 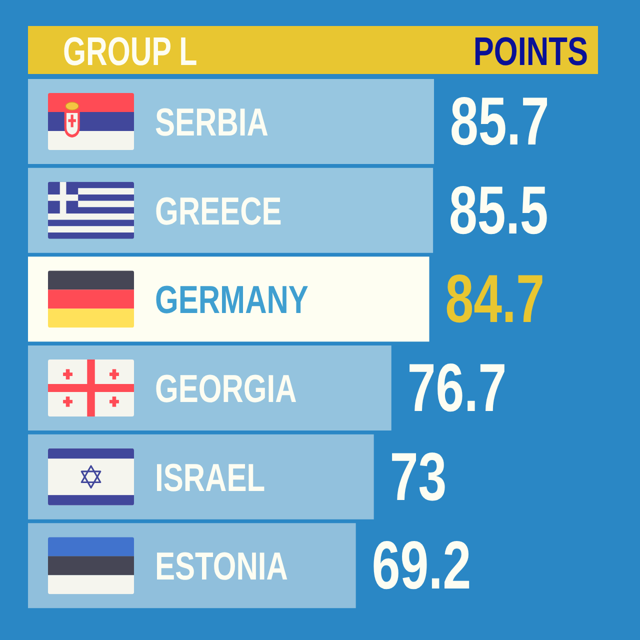 I want to click on y-tick-label: ESTONIA, so click(x=221, y=566).